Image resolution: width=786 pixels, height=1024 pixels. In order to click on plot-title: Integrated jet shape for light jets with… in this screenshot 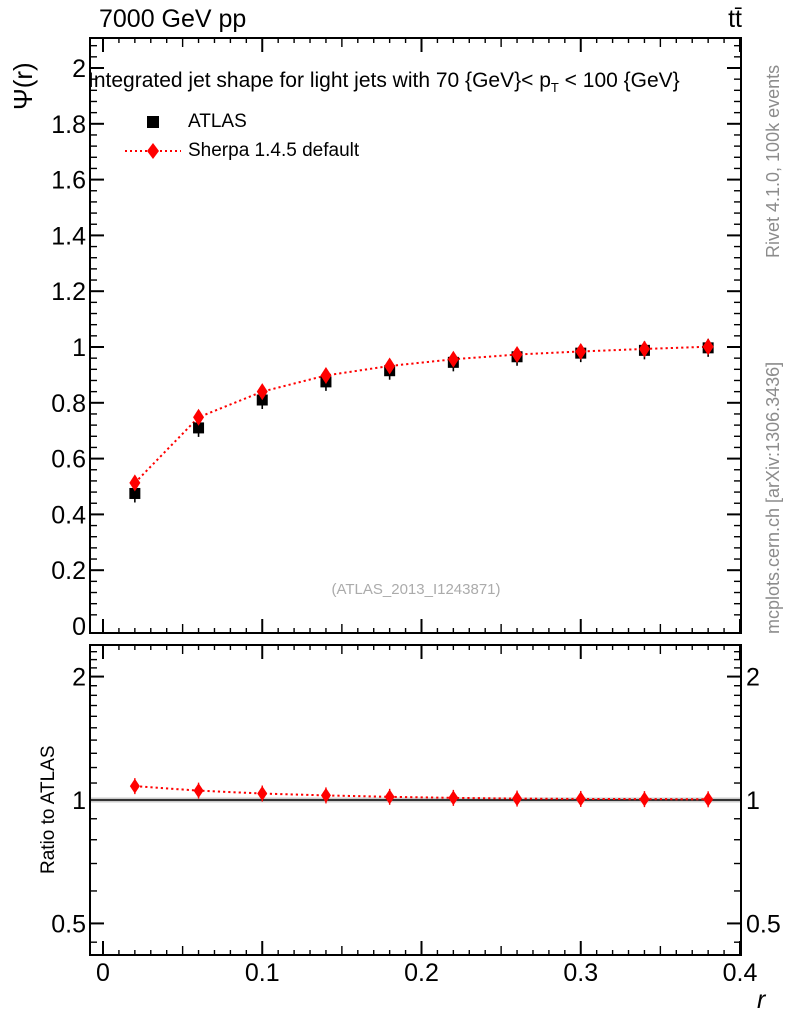, I will do `click(384, 82)`.